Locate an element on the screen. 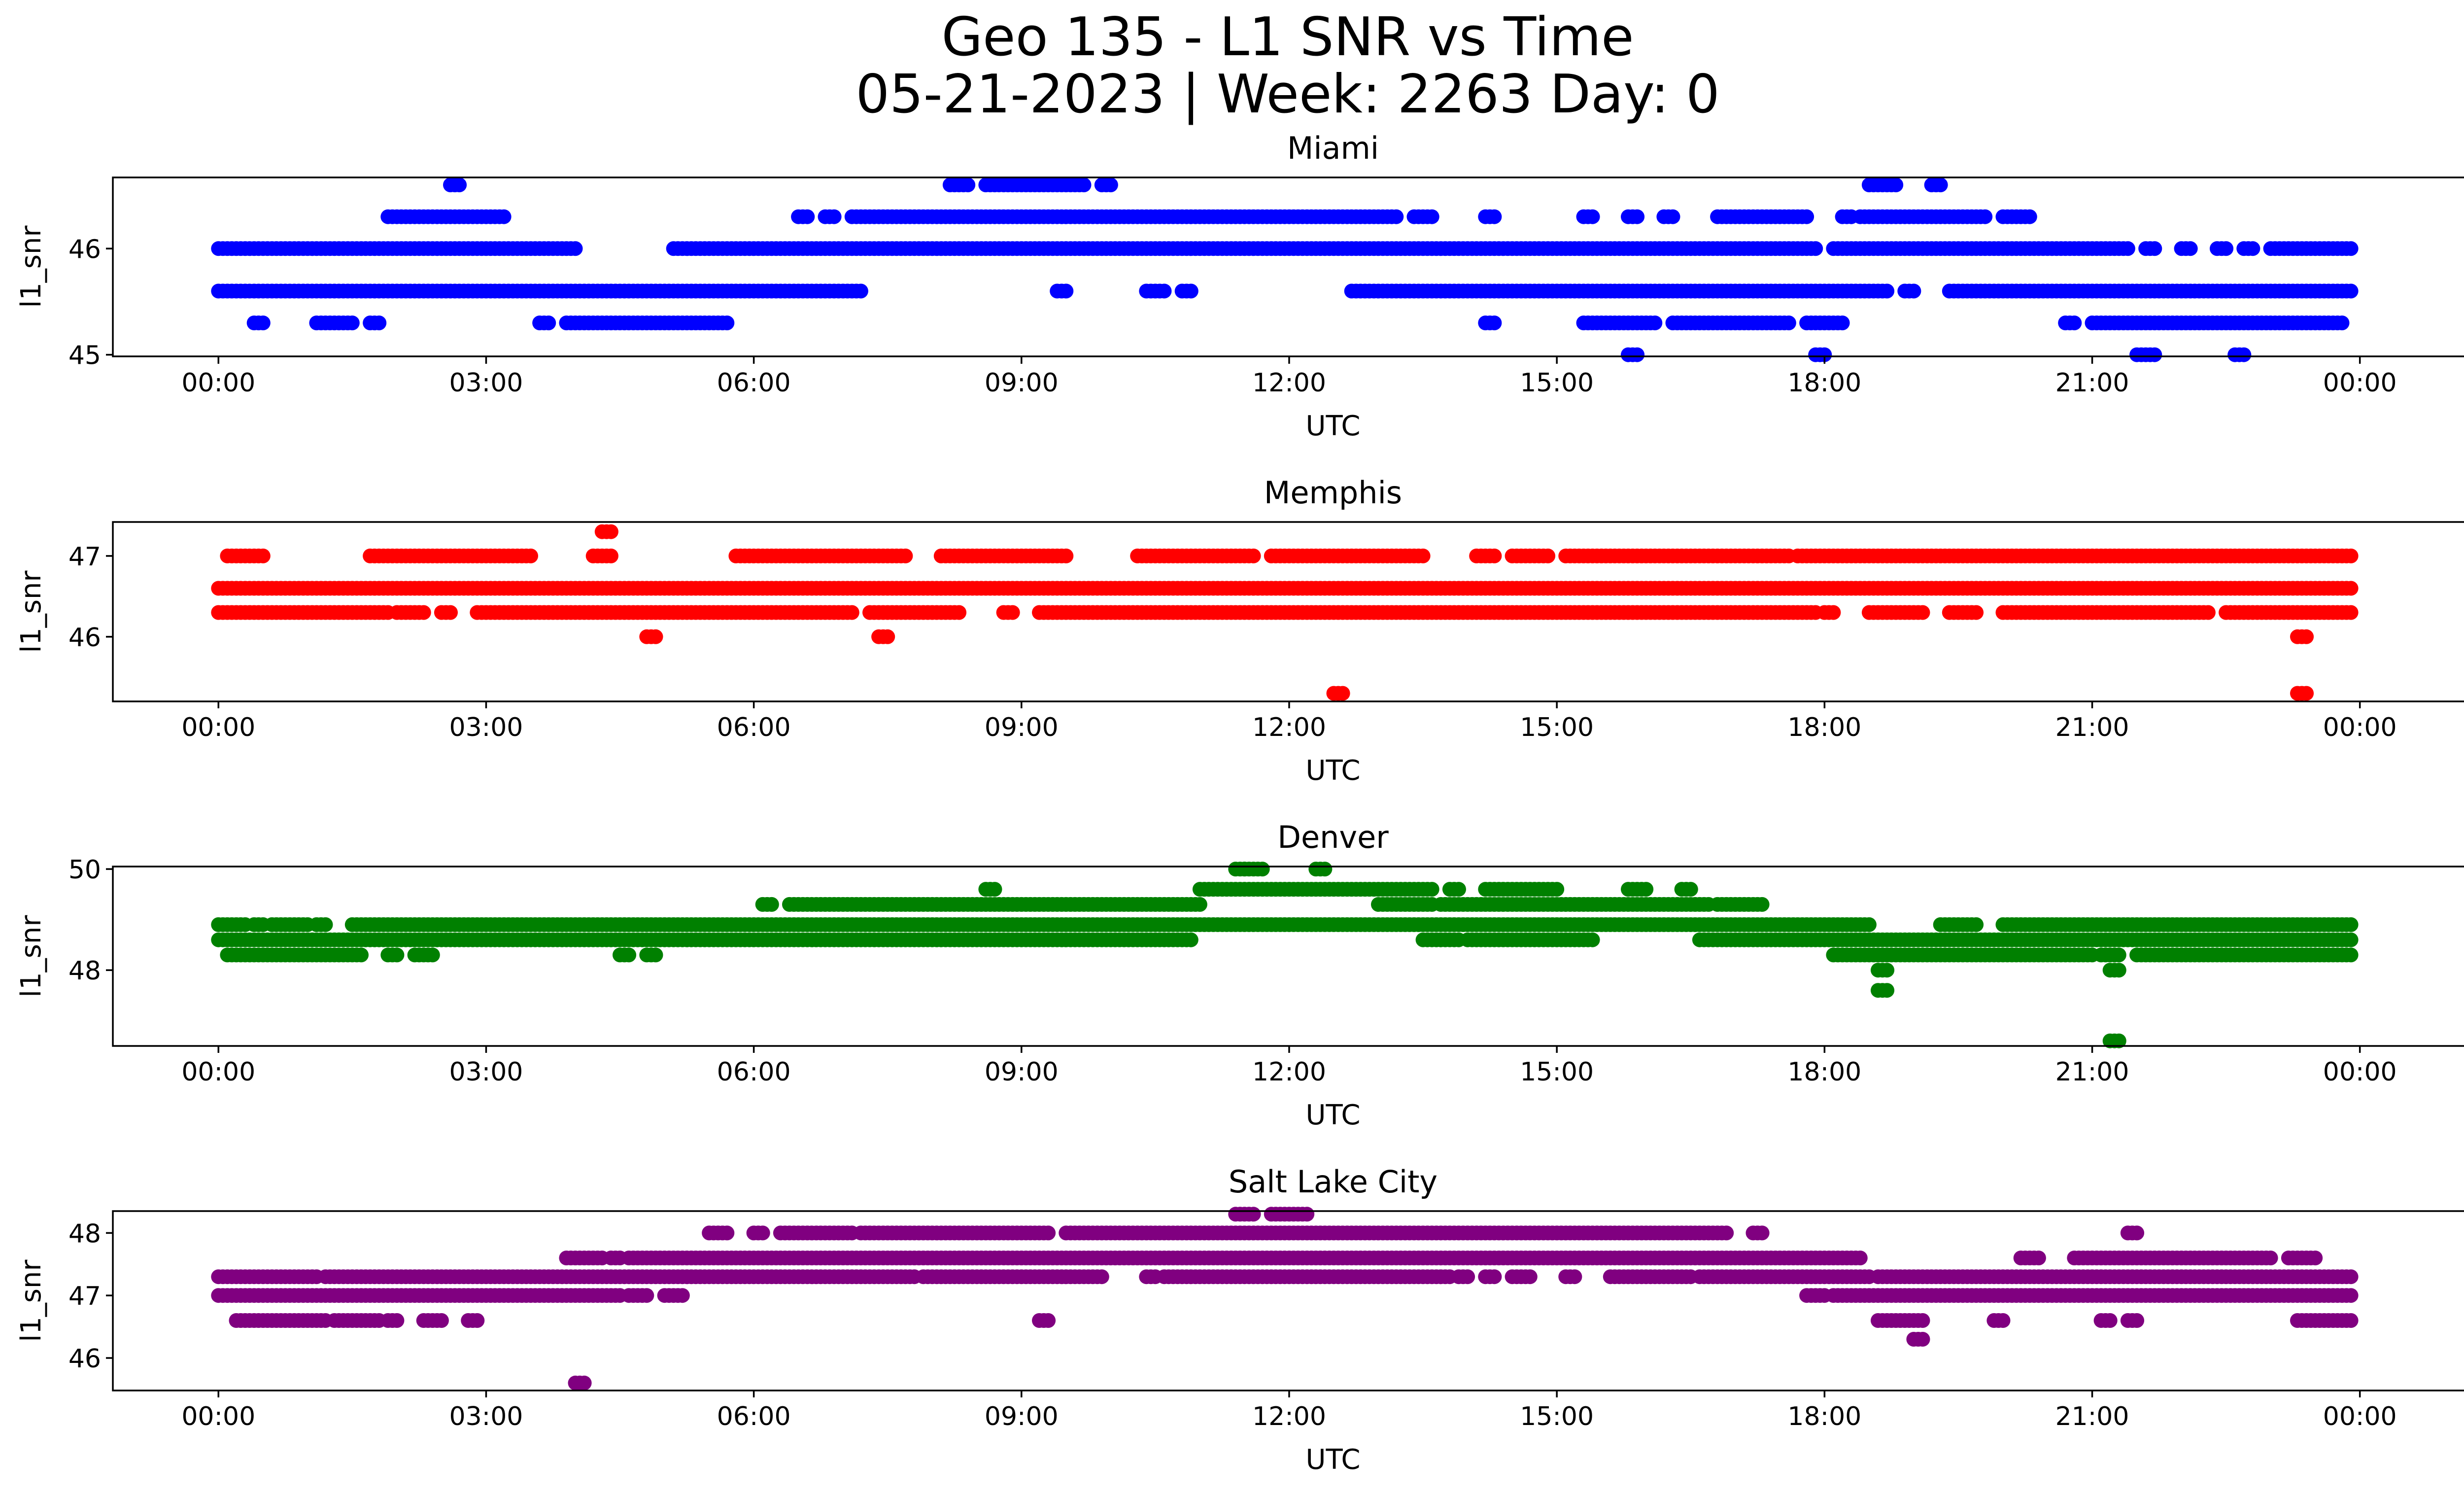 This screenshot has width=2464, height=1495. y-tick-label: 48 is located at coordinates (84, 971).